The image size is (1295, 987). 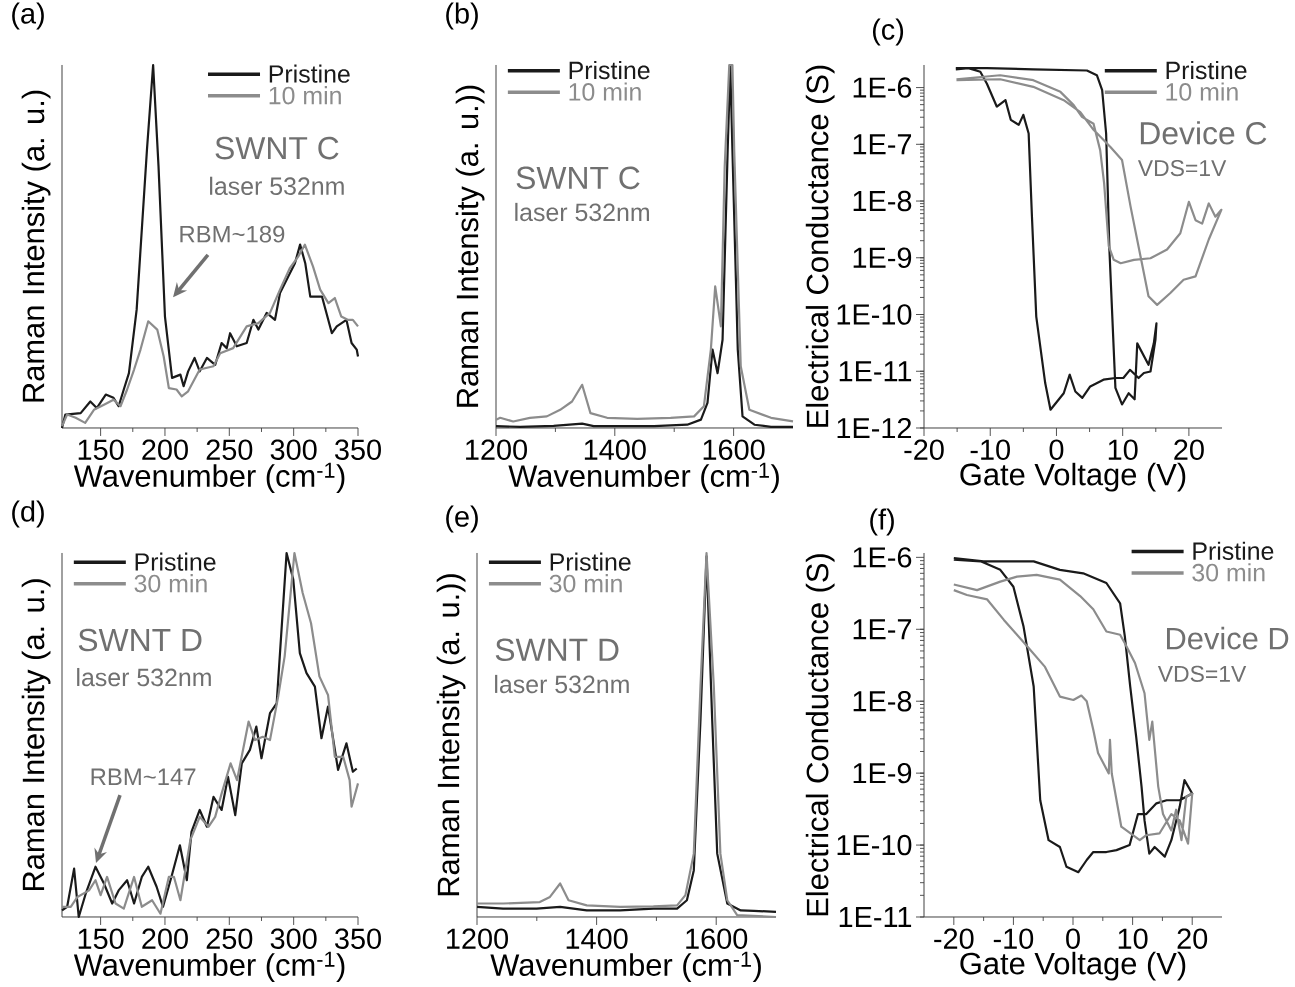 I want to click on annotation: Device C, so click(x=1203, y=133).